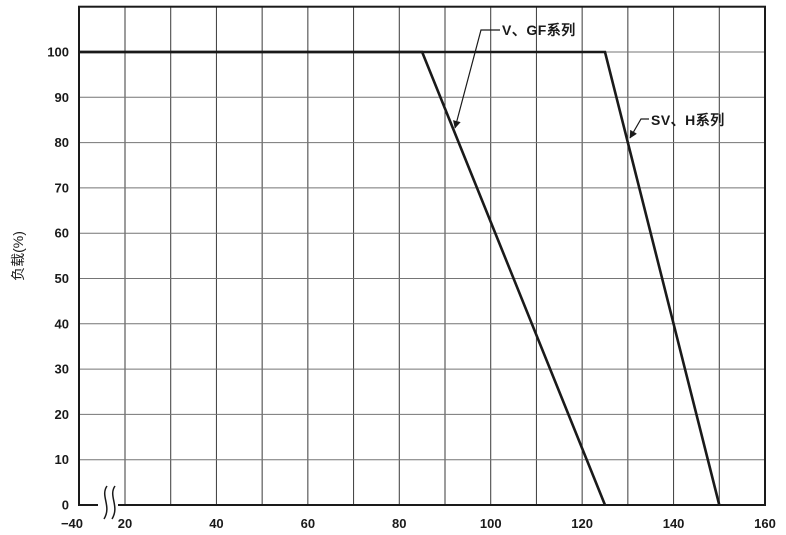 The width and height of the screenshot is (786, 535). Describe the element at coordinates (688, 120) in the screenshot. I see `series-label-sv-h: SV、H系列` at that location.